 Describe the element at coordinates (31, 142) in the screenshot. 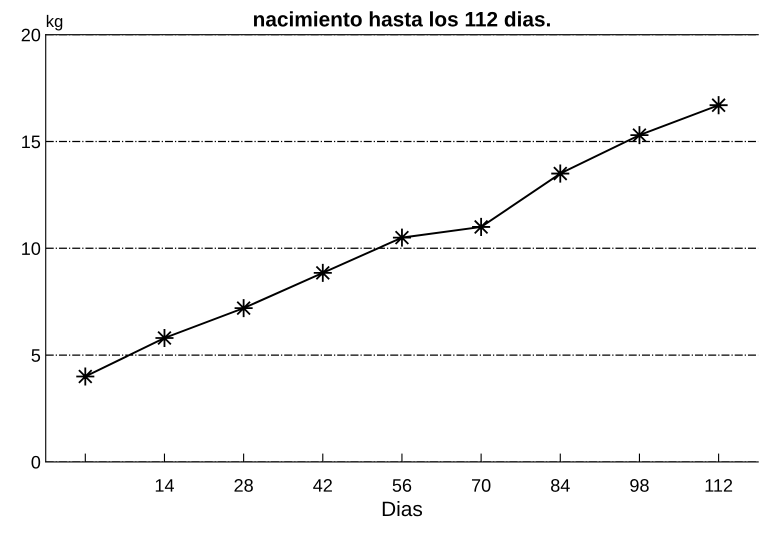

I see `y-tick-label: 15` at that location.